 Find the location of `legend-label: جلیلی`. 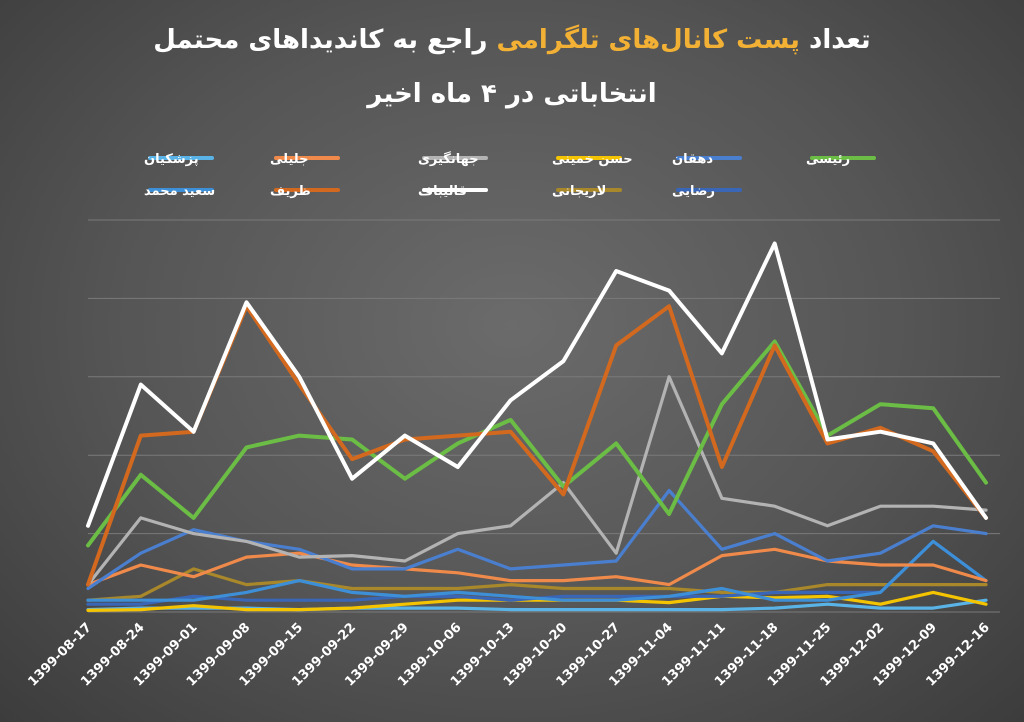

legend-label: جلیلی is located at coordinates (289, 159).